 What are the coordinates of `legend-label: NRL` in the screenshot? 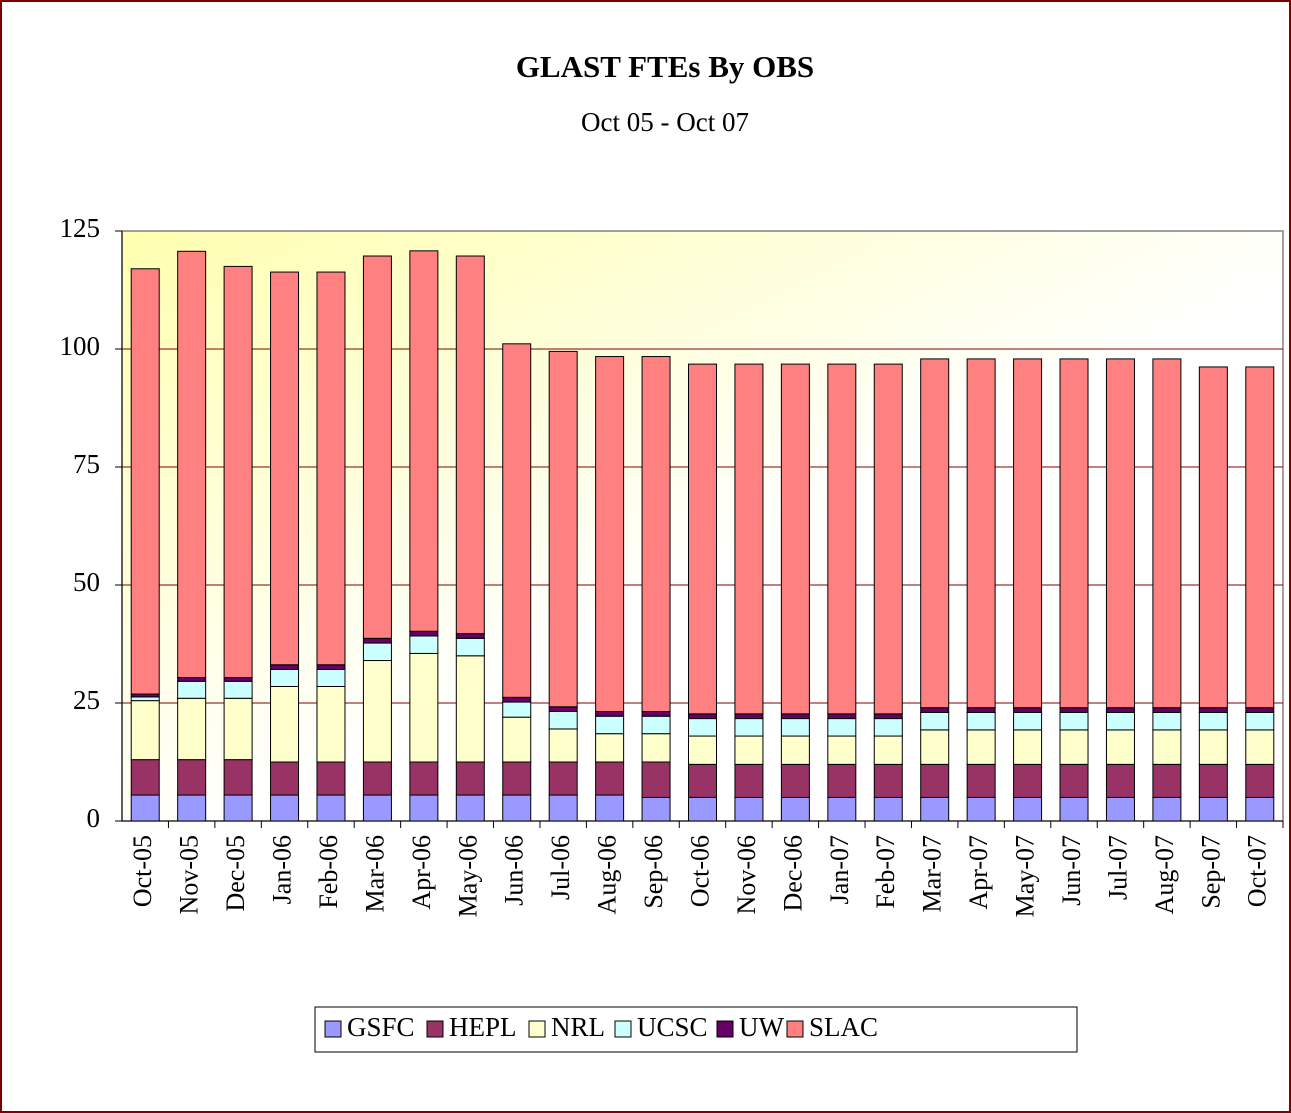 It's located at (578, 1027).